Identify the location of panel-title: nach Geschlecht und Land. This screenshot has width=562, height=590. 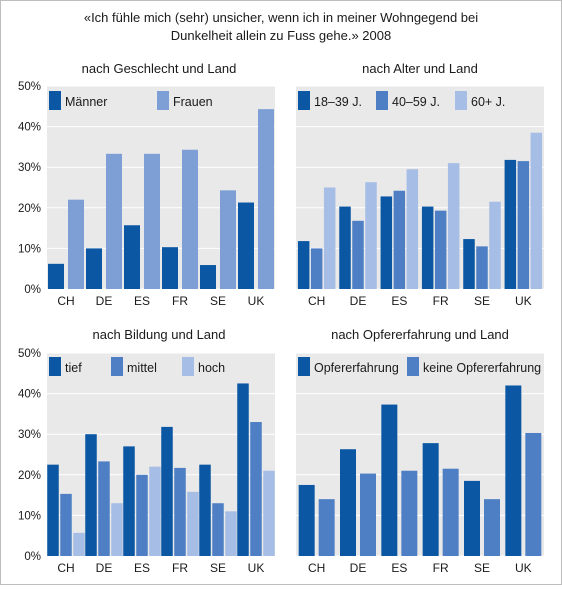
(159, 68).